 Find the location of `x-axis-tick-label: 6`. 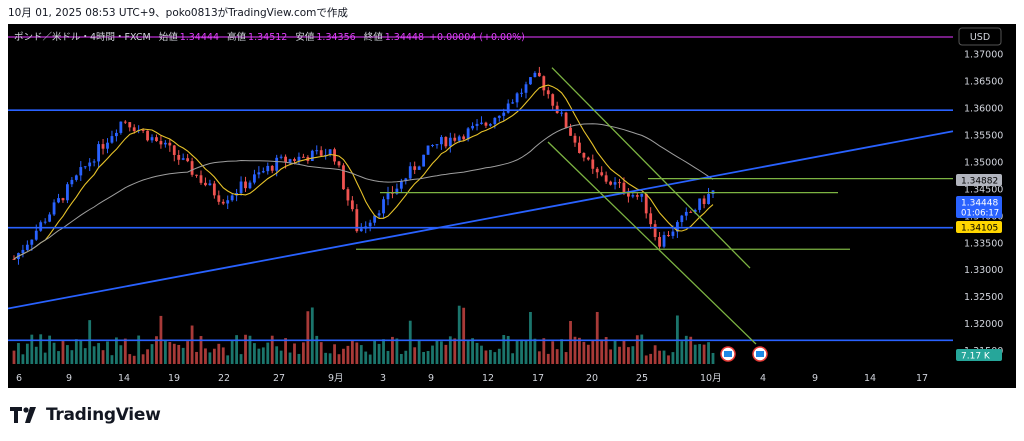

x-axis-tick-label: 6 is located at coordinates (19, 378).